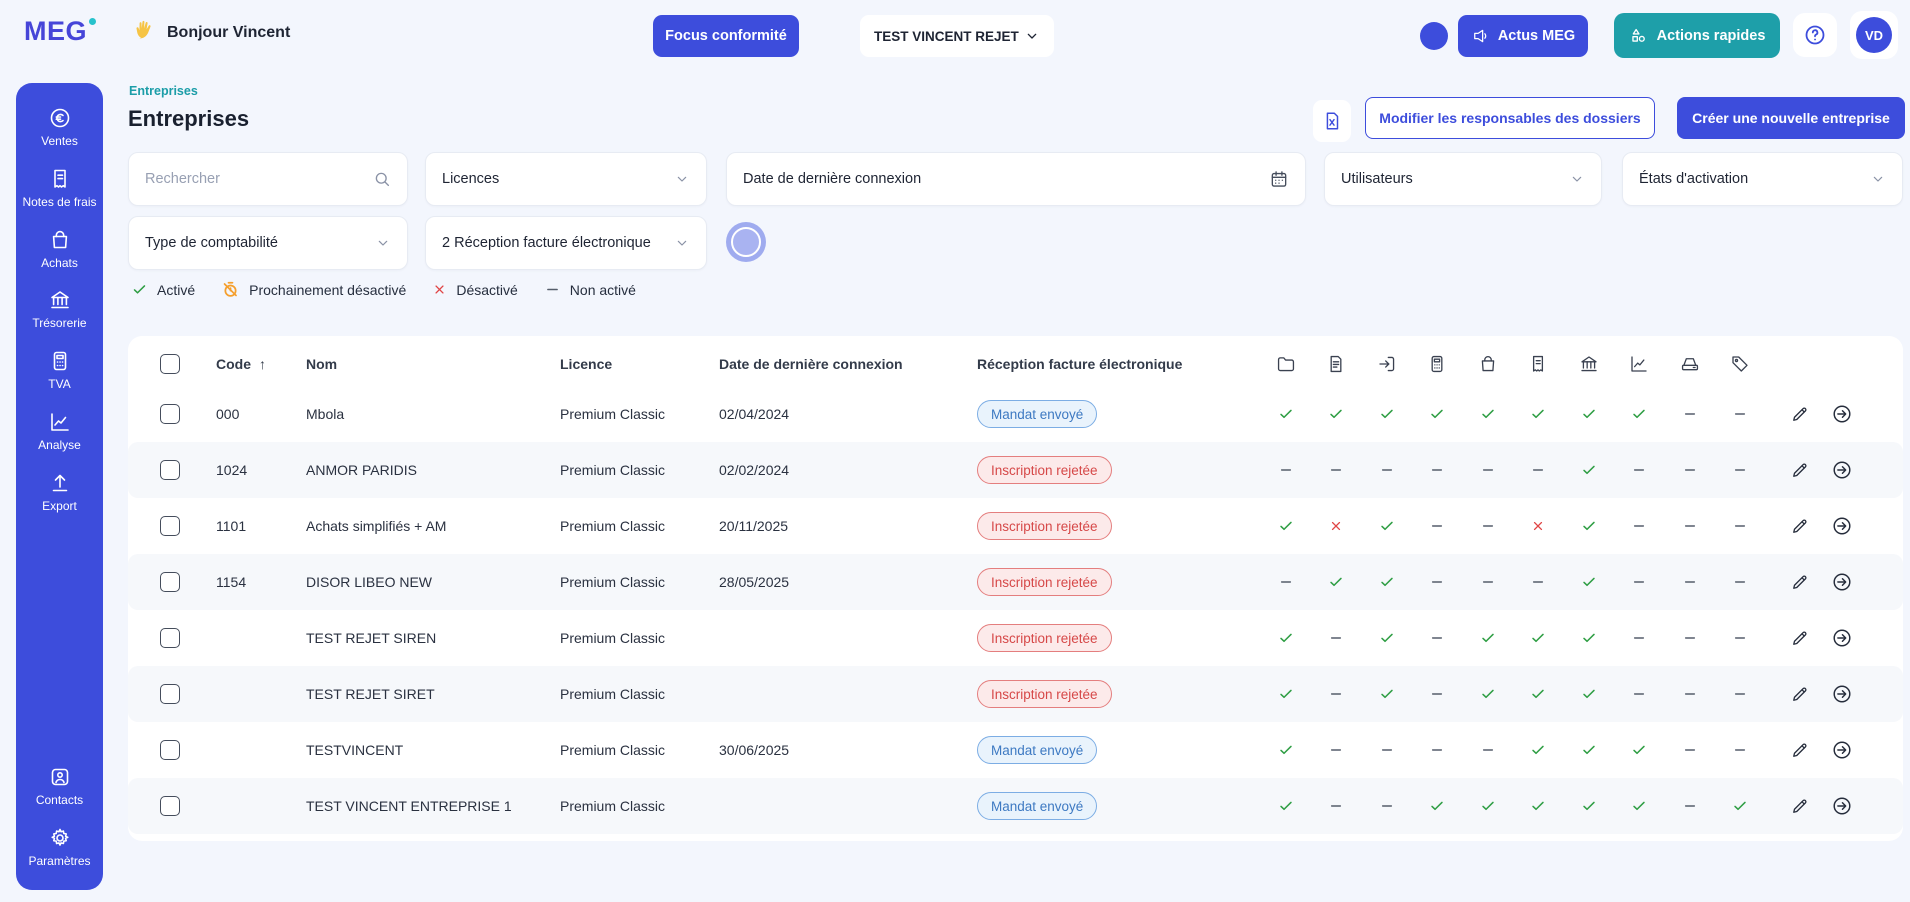  I want to click on legend-item-check: Activé, so click(163, 289).